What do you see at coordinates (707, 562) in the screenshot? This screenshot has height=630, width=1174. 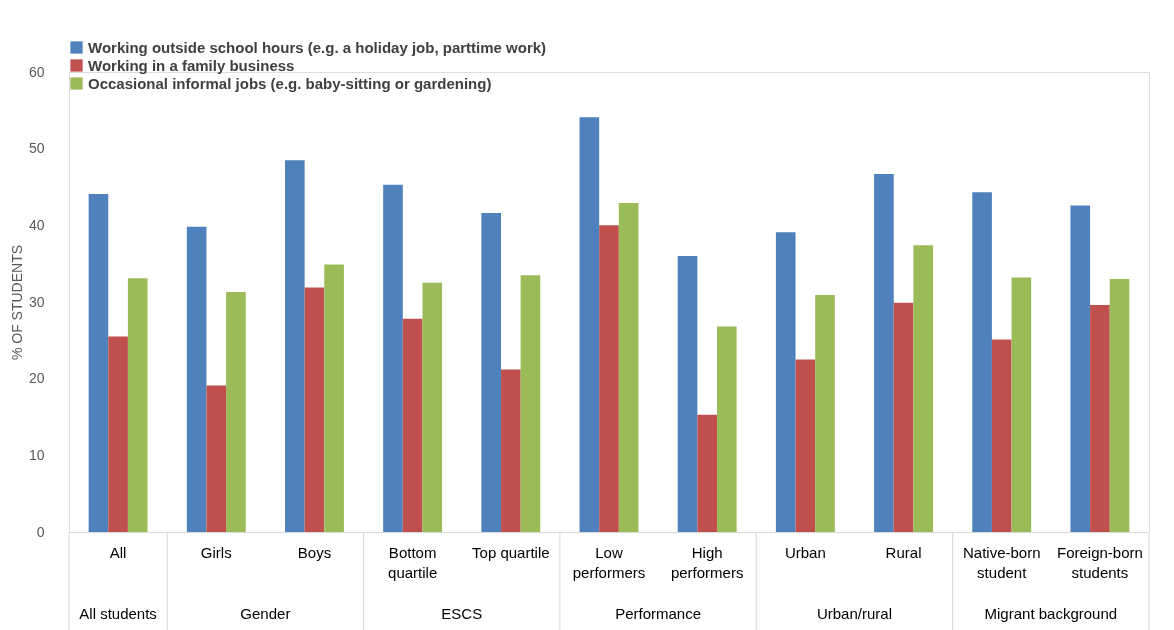 I see `x-tick-label: High performers` at bounding box center [707, 562].